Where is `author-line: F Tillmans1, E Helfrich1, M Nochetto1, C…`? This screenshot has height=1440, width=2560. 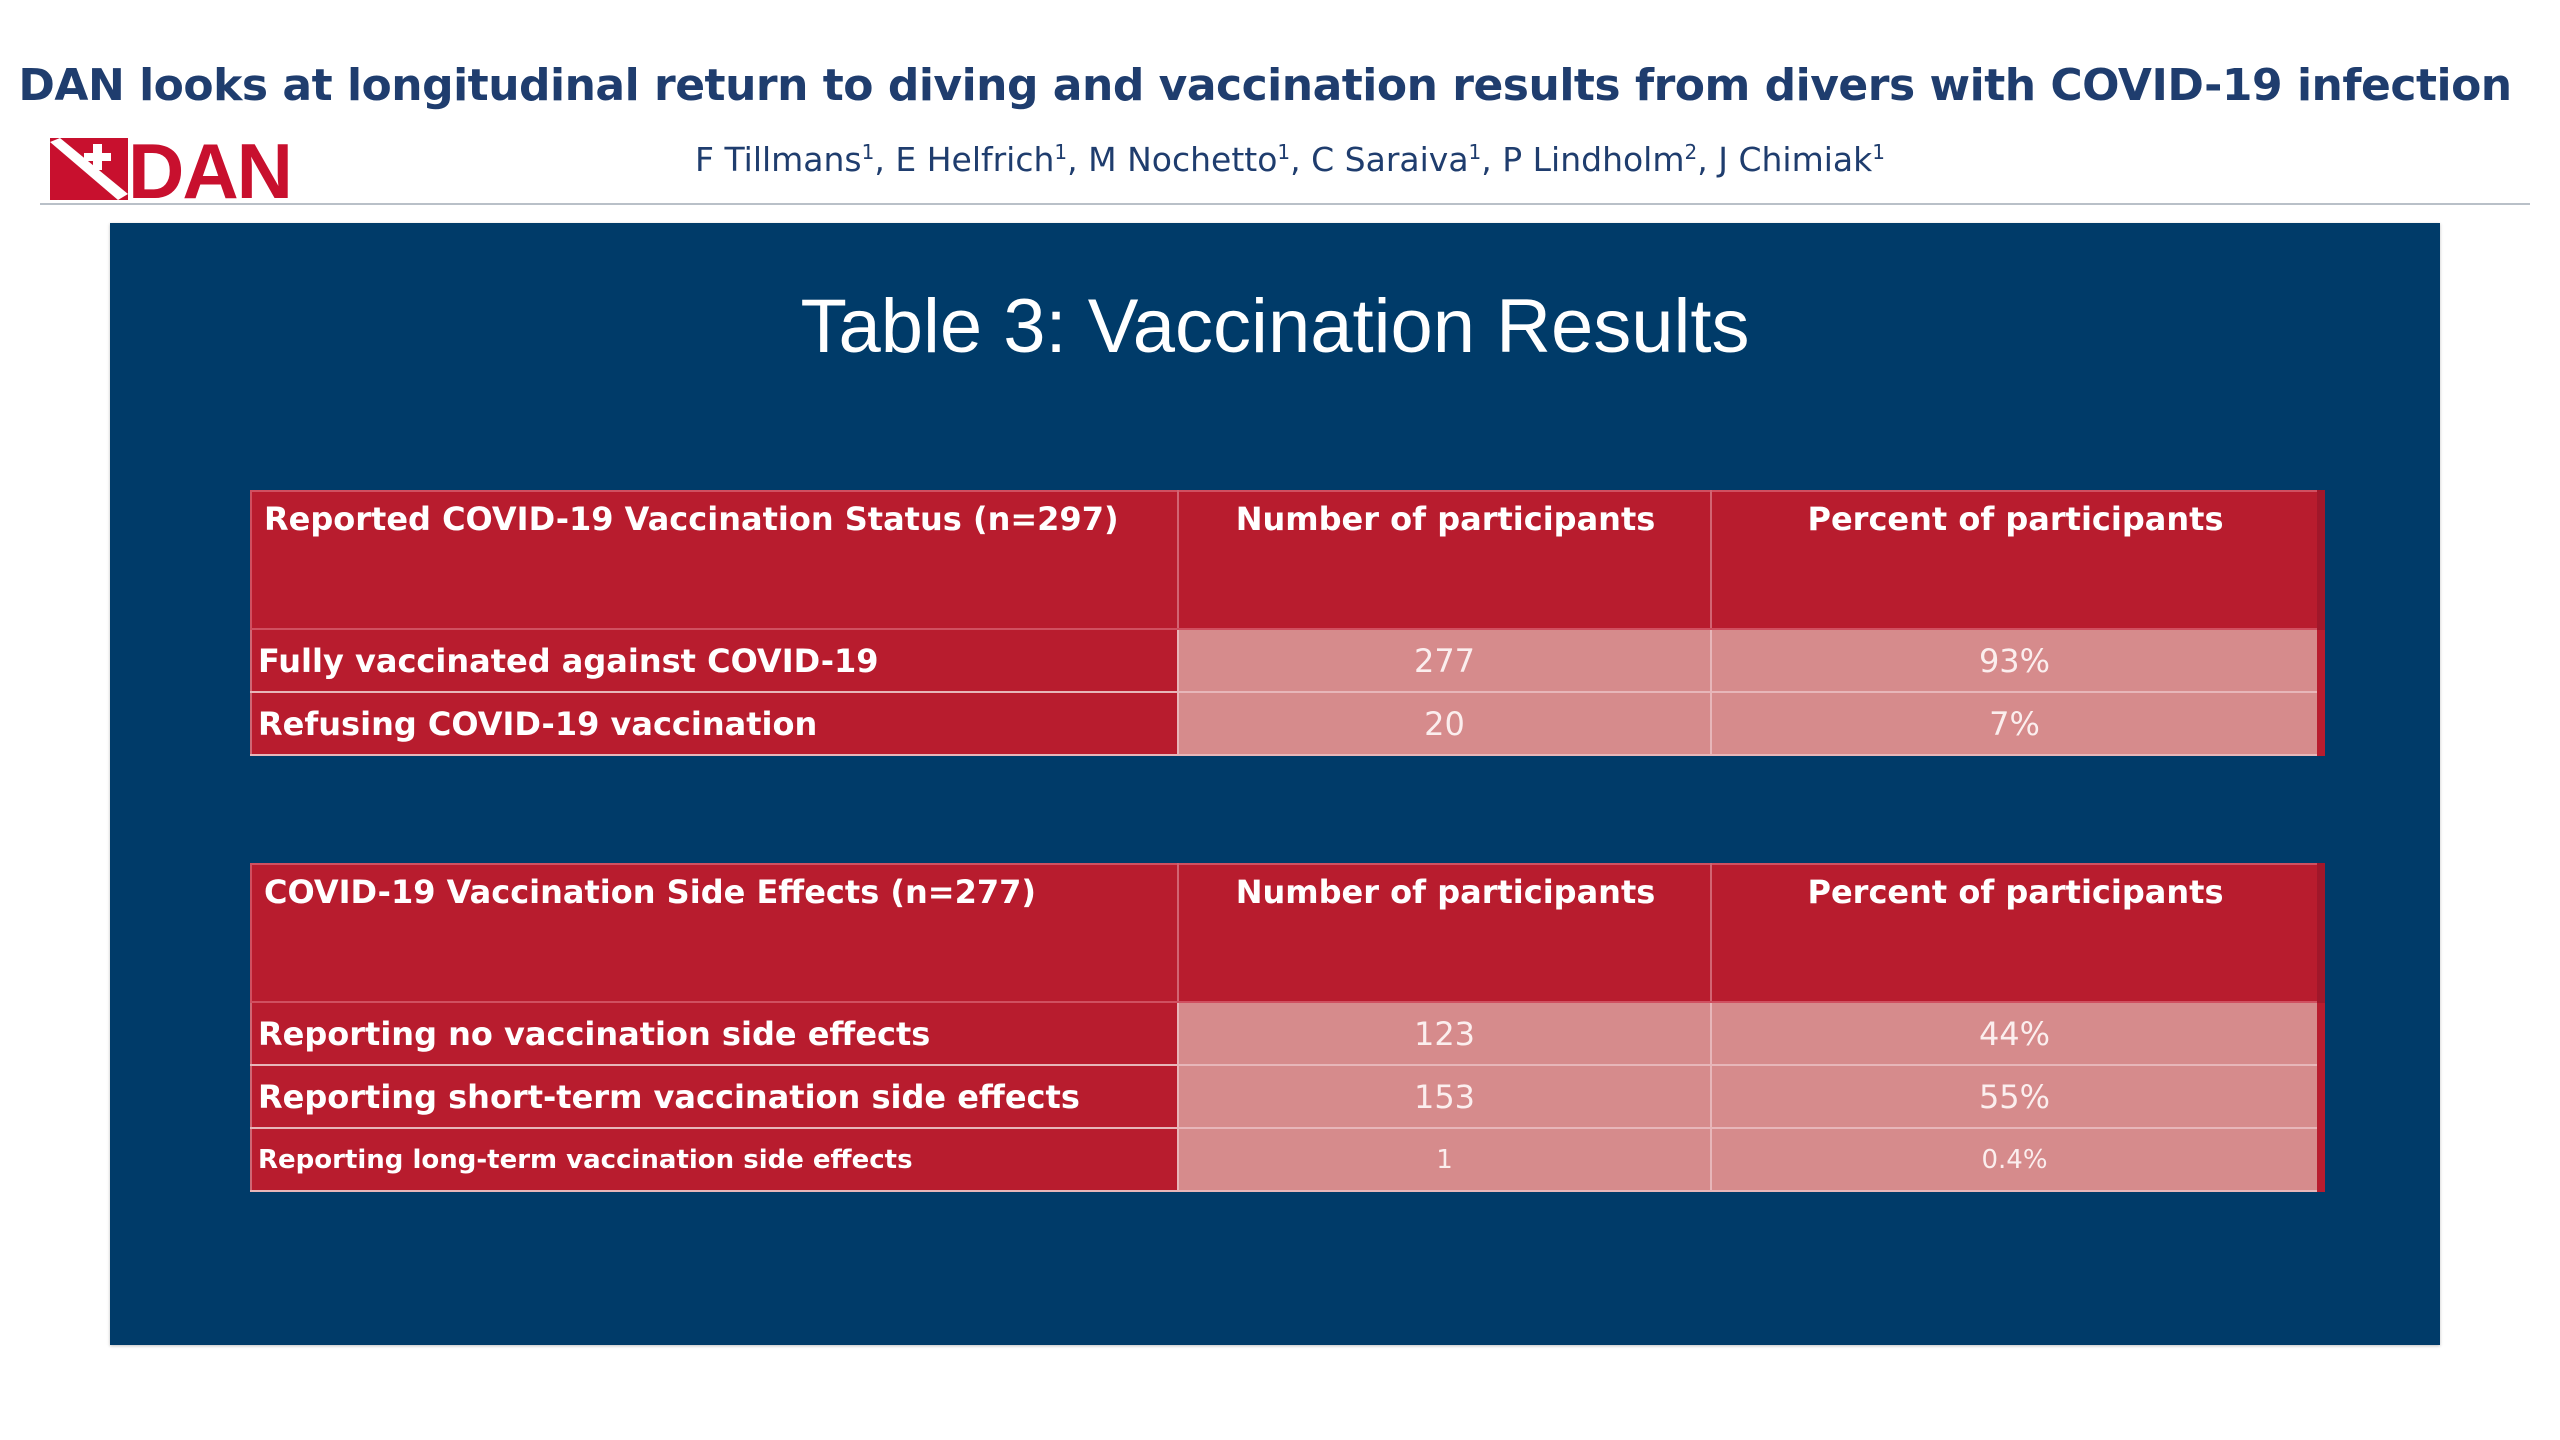
author-line: F Tillmans1, E Helfrich1, M Nochetto1, C… is located at coordinates (1280, 159).